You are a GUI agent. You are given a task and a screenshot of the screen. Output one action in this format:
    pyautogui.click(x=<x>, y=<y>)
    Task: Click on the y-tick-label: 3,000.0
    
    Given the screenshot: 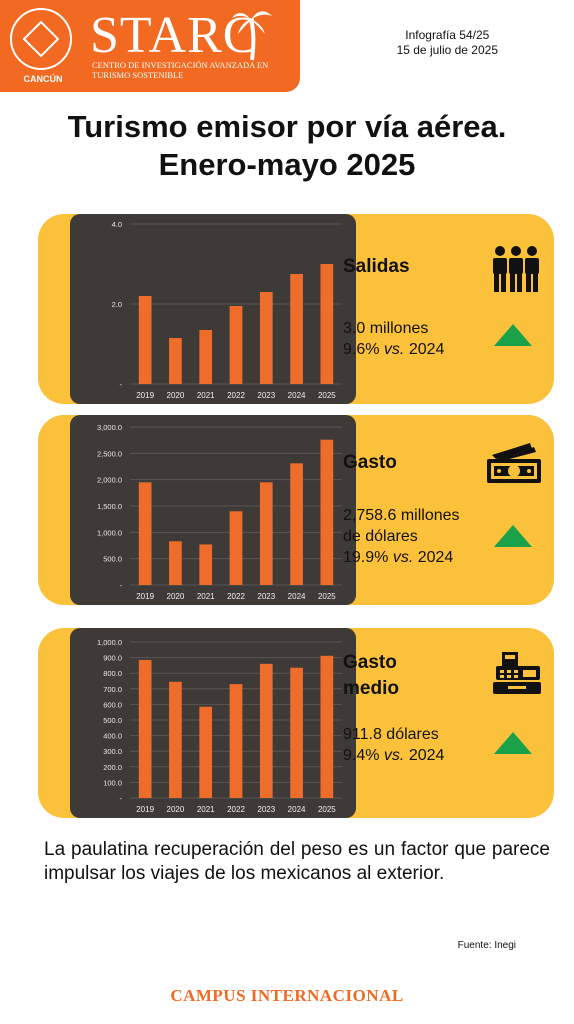 What is the action you would take?
    pyautogui.click(x=109, y=427)
    